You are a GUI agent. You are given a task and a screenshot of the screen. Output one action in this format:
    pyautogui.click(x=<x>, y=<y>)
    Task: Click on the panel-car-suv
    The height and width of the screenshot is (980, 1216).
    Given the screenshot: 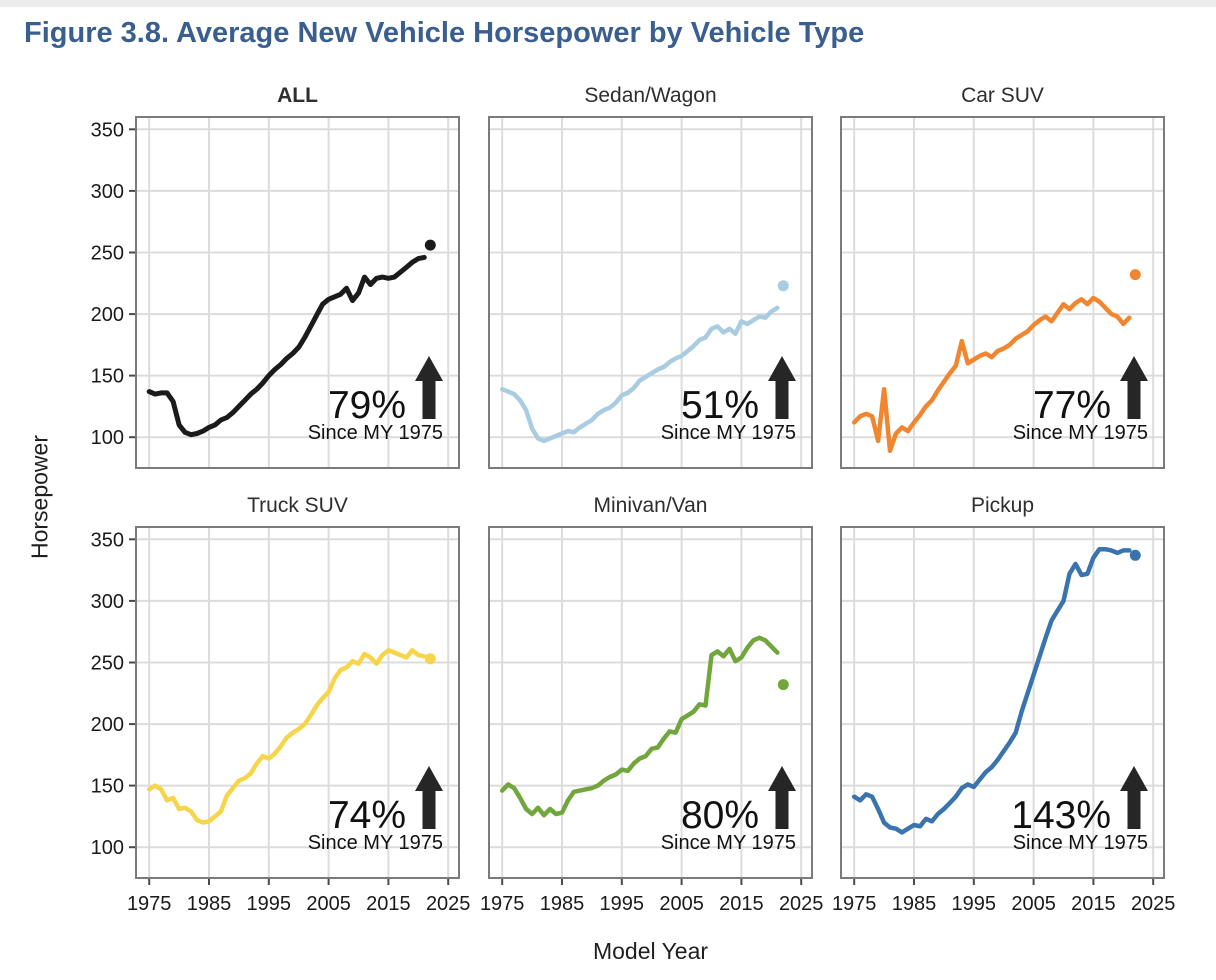 What is the action you would take?
    pyautogui.click(x=1002, y=292)
    